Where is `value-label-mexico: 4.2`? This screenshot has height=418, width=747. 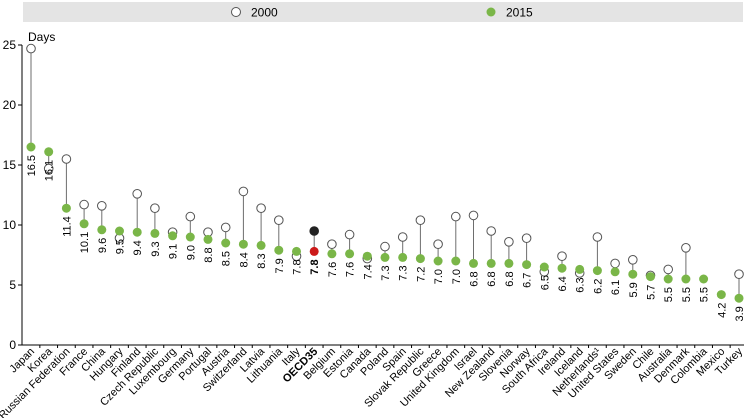
value-label-mexico: 4.2 is located at coordinates (722, 310).